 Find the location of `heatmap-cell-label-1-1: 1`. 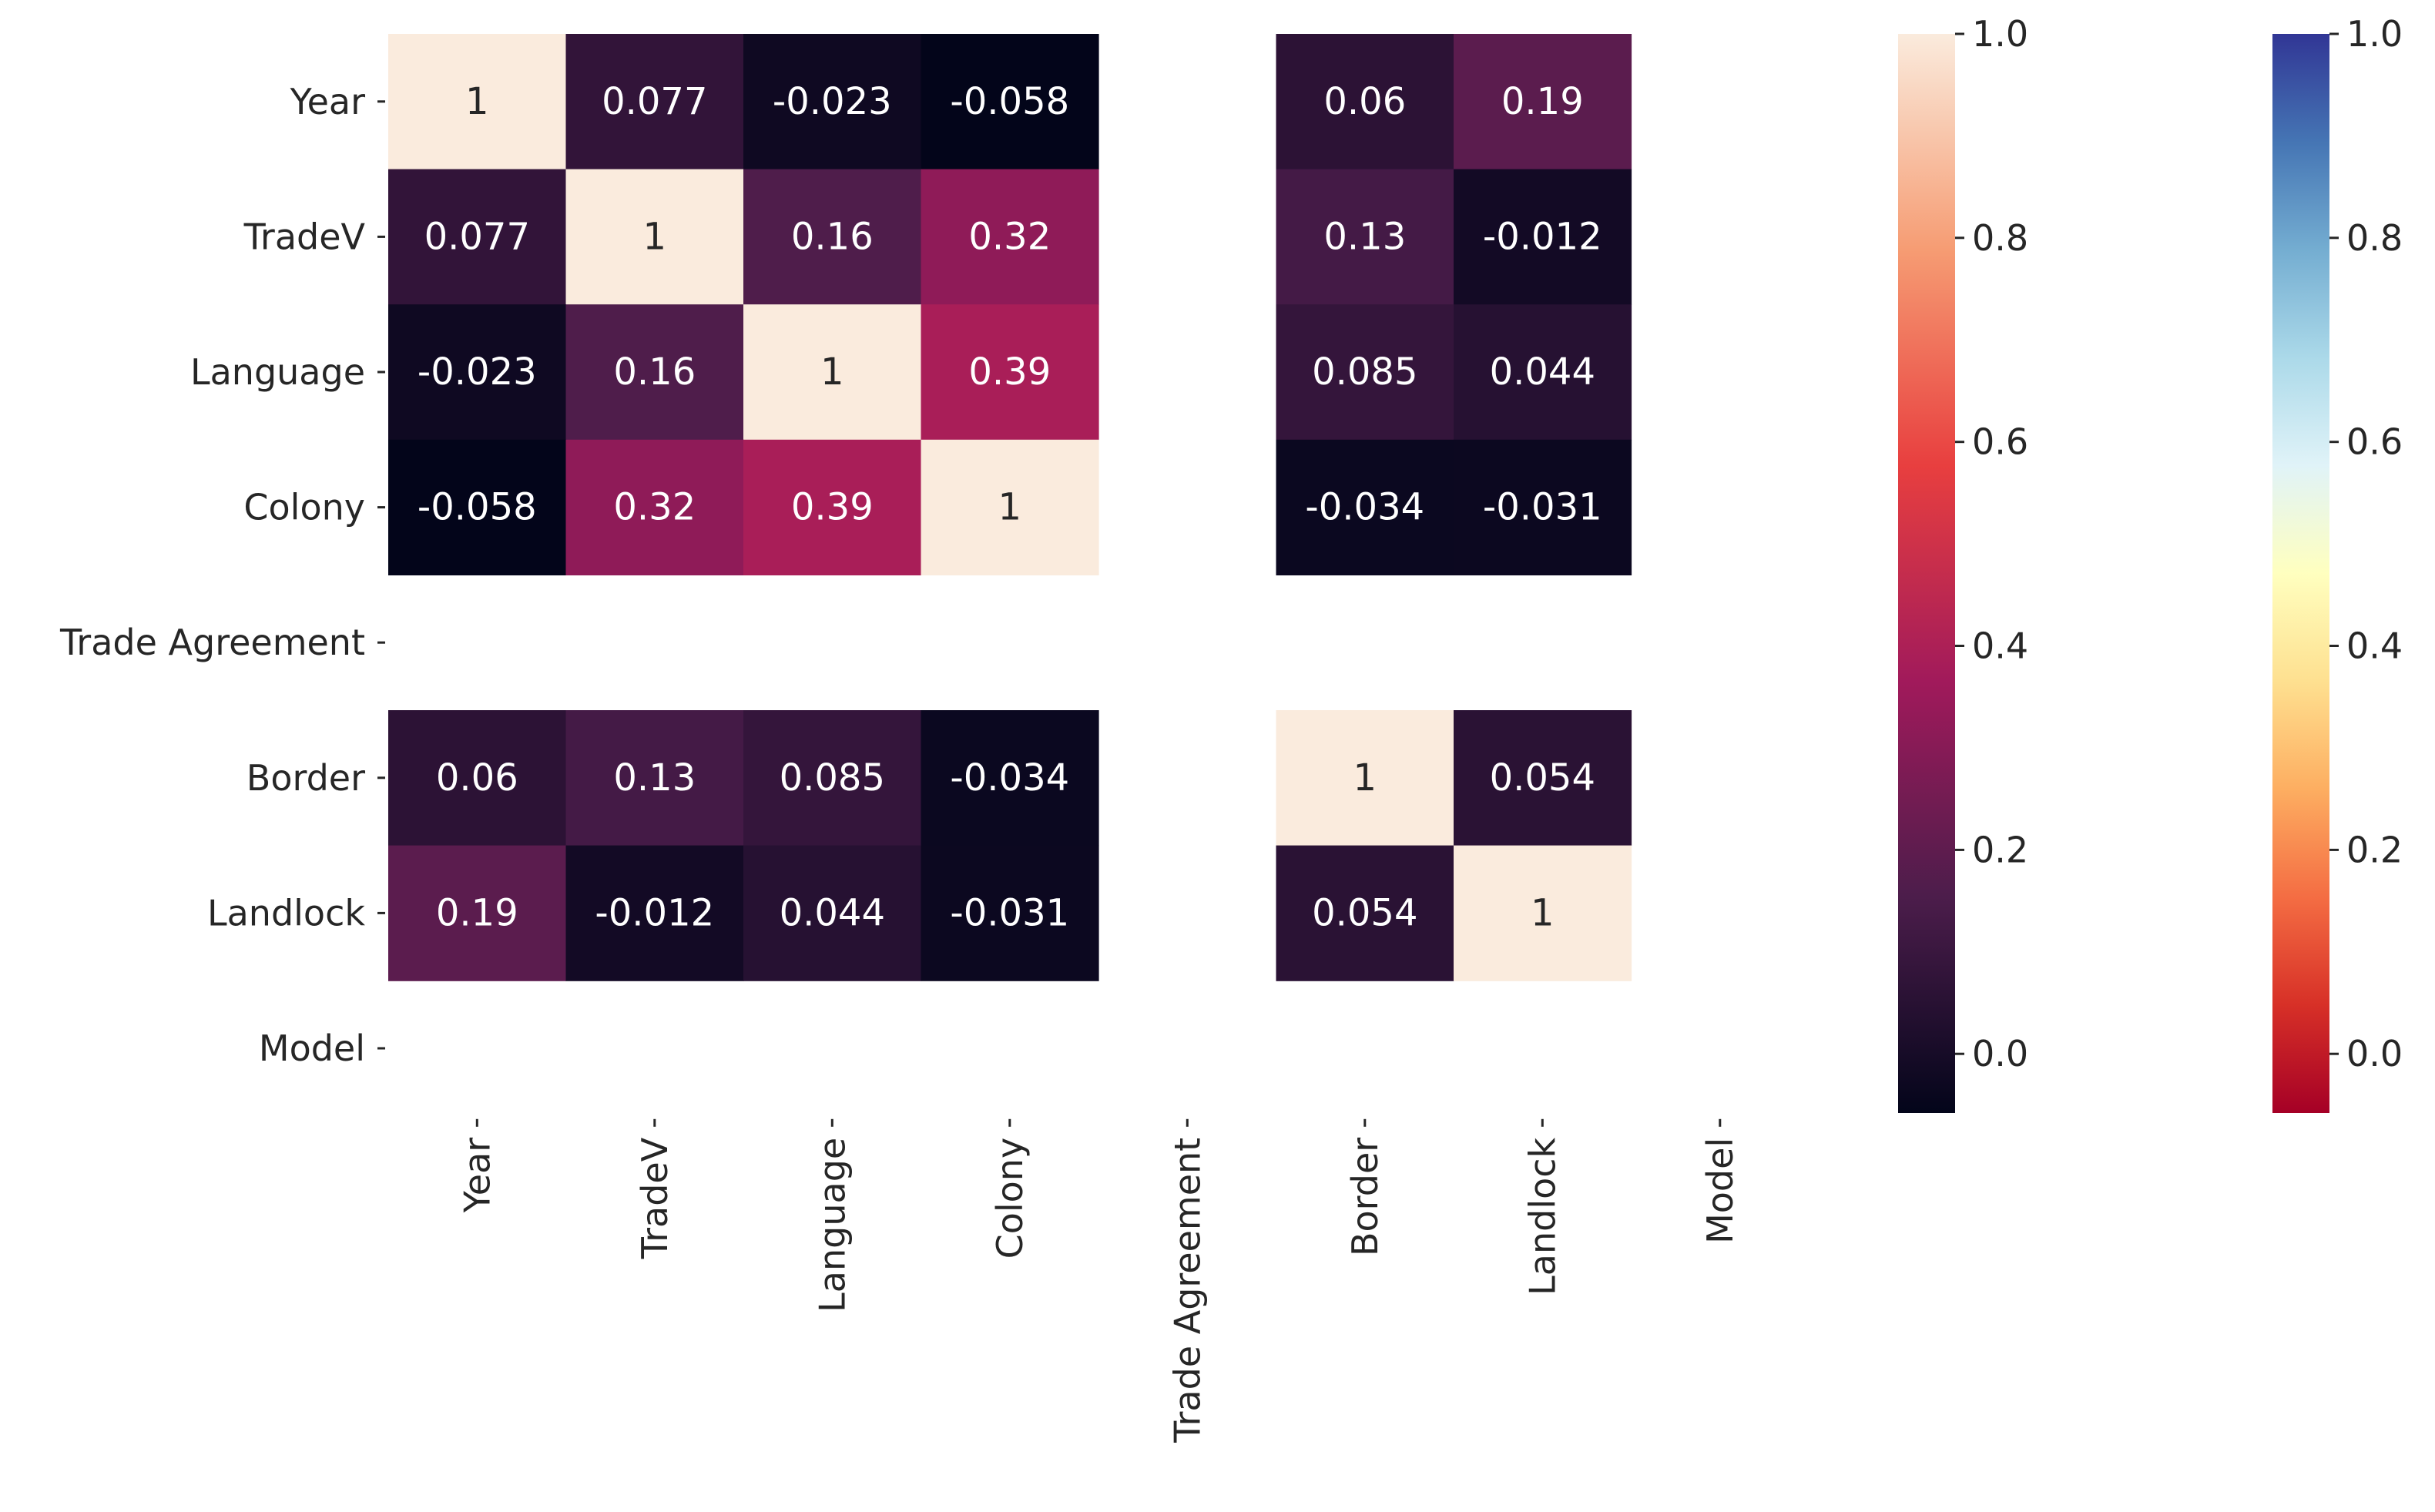

heatmap-cell-label-1-1: 1 is located at coordinates (655, 236).